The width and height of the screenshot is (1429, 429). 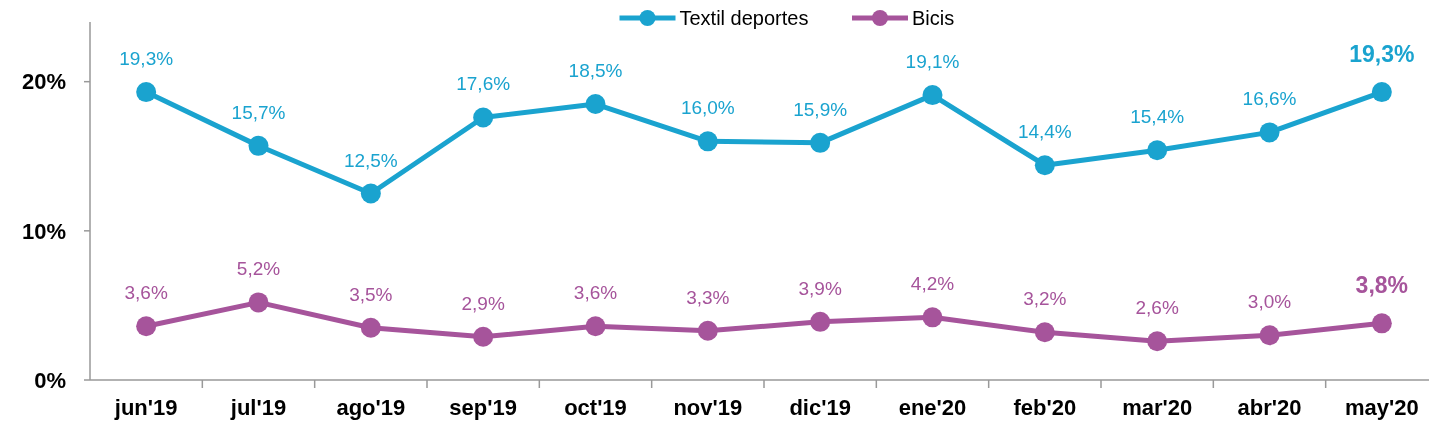 I want to click on data-label: 19,1%, so click(x=932, y=62).